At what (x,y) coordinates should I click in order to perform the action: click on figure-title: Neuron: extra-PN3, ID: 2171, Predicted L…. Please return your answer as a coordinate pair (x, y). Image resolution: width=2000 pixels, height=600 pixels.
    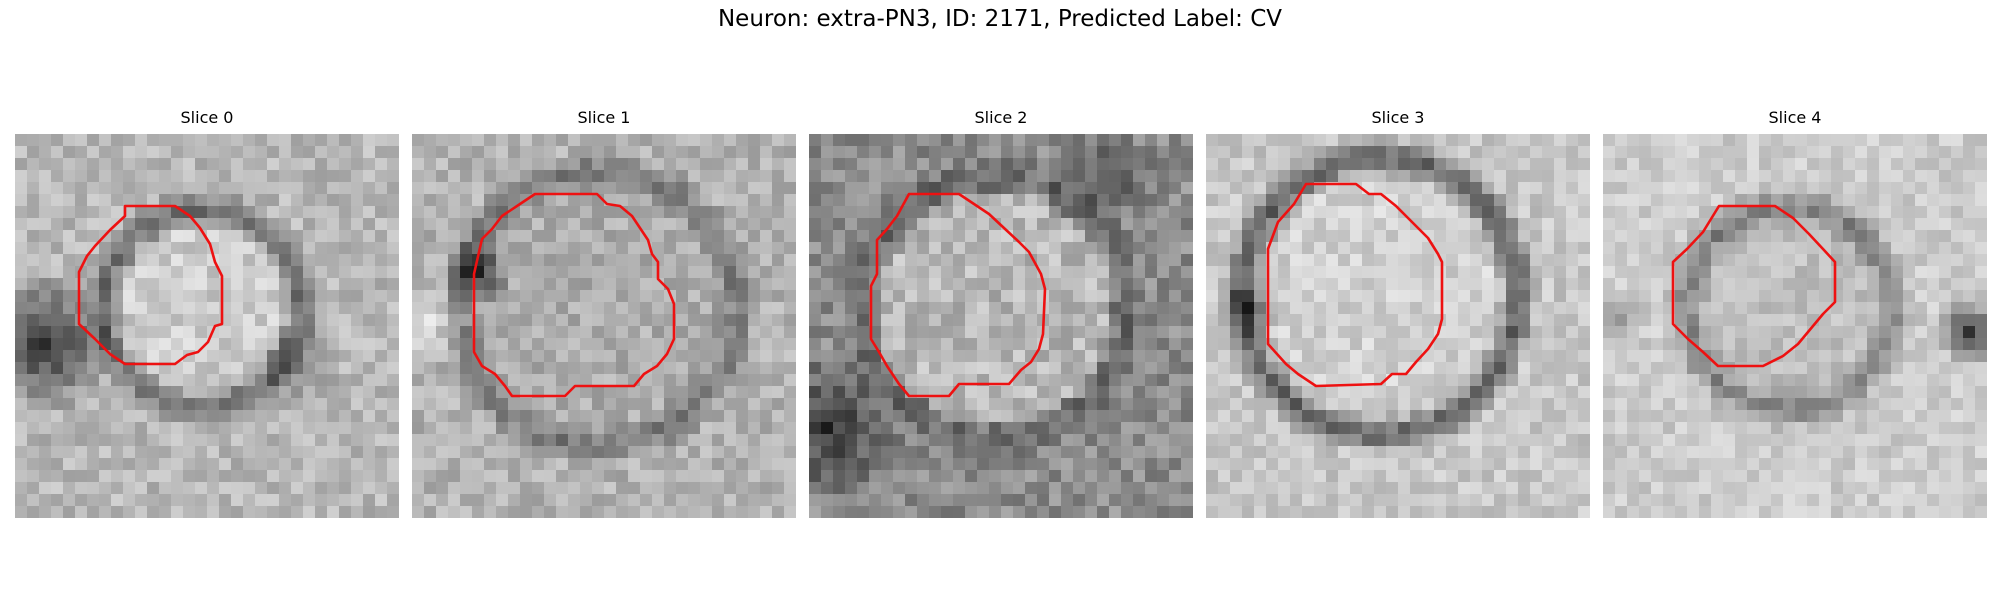
    Looking at the image, I should click on (1000, 19).